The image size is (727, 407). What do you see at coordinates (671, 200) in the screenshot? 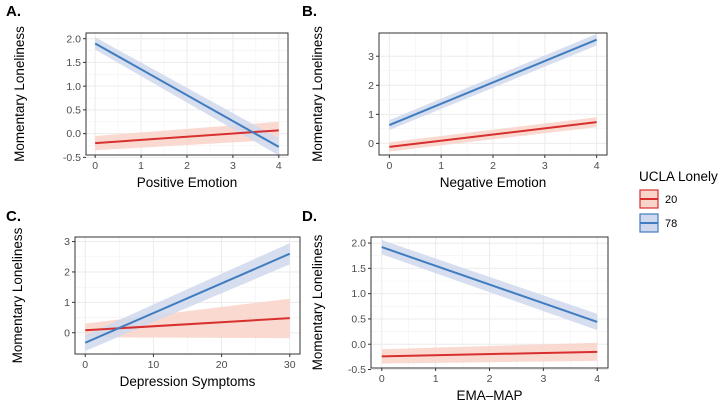
I see `legend-label: 20` at bounding box center [671, 200].